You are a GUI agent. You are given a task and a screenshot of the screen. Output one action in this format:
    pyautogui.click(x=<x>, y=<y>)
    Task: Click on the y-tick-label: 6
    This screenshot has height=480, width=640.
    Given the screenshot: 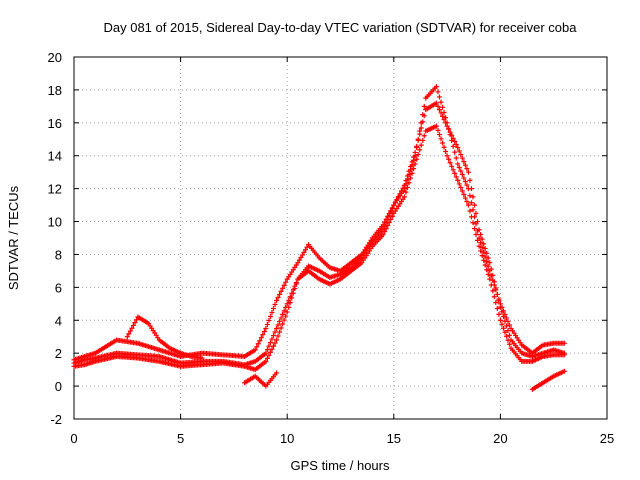 What is the action you would take?
    pyautogui.click(x=58, y=287)
    